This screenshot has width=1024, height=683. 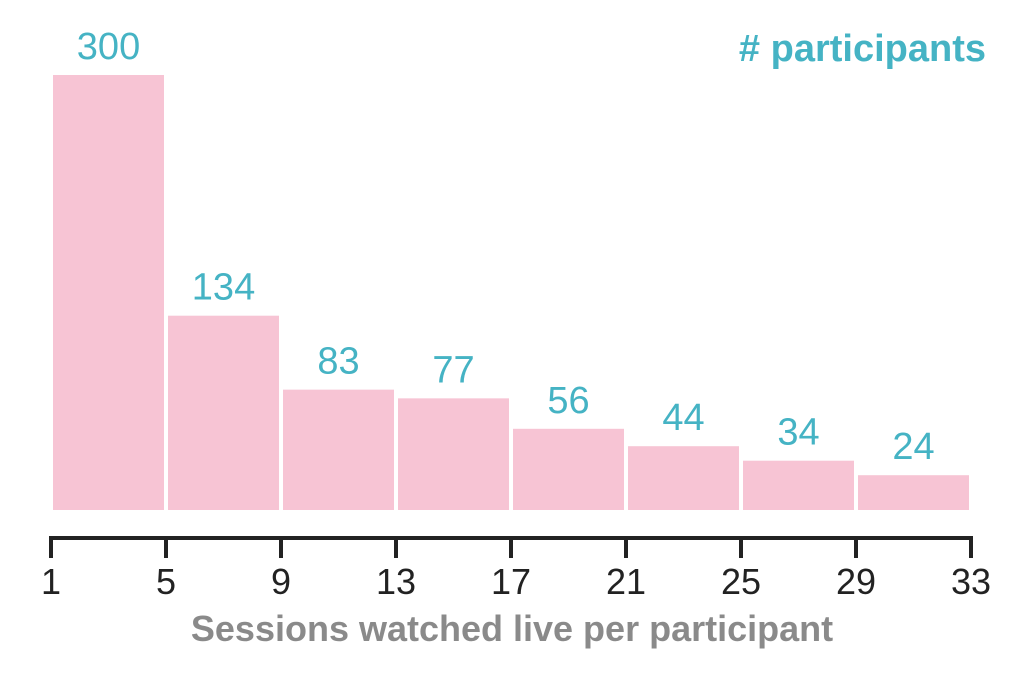 What do you see at coordinates (683, 418) in the screenshot?
I see `data-label-6: 44` at bounding box center [683, 418].